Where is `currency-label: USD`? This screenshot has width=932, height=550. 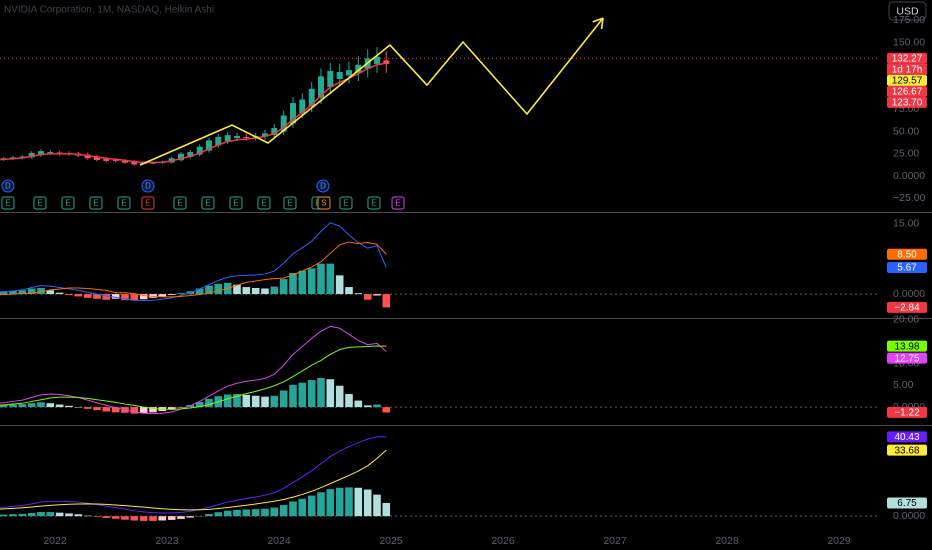 currency-label: USD is located at coordinates (907, 11).